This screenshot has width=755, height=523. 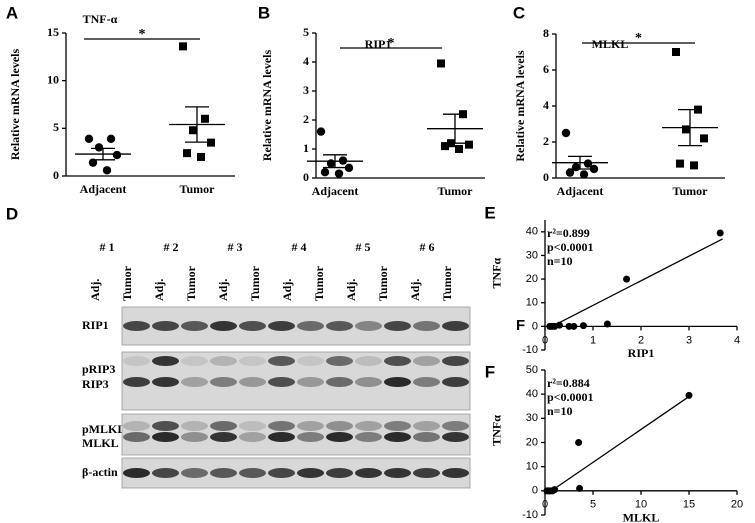 I want to click on fit-line, so click(x=618, y=445).